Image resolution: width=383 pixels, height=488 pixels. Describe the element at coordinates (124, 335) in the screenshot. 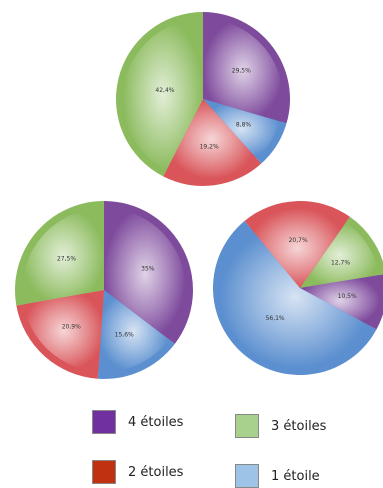

I see `pie-2-label-1-etoile: 15,6%` at that location.